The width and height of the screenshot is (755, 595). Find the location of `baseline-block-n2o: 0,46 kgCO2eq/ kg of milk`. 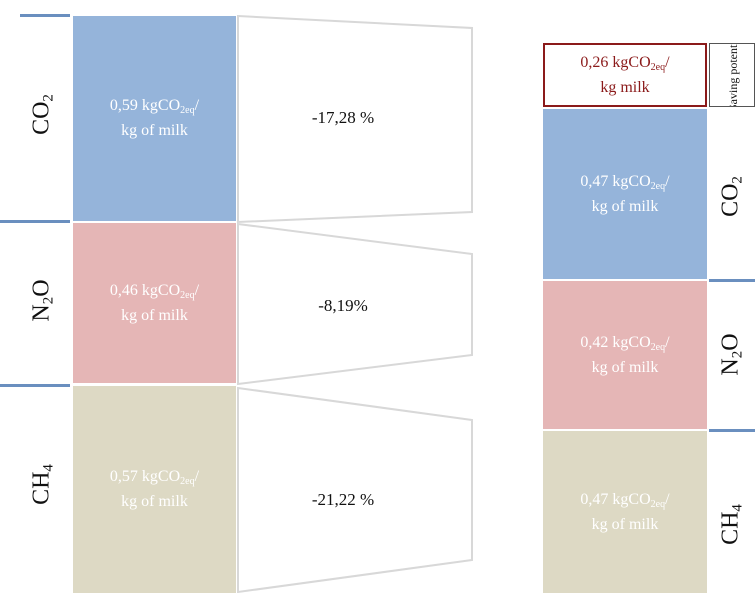

baseline-block-n2o: 0,46 kgCO2eq/ kg of milk is located at coordinates (154, 303).